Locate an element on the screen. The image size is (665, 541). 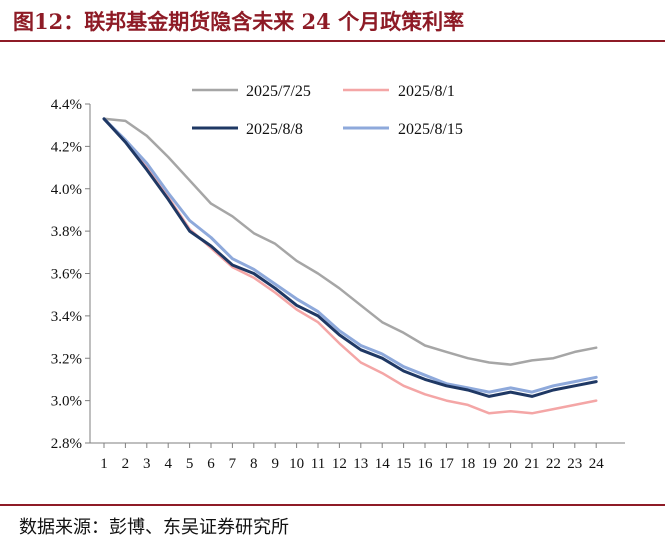
y-tick-label: 4.2% is located at coordinates (66, 147).